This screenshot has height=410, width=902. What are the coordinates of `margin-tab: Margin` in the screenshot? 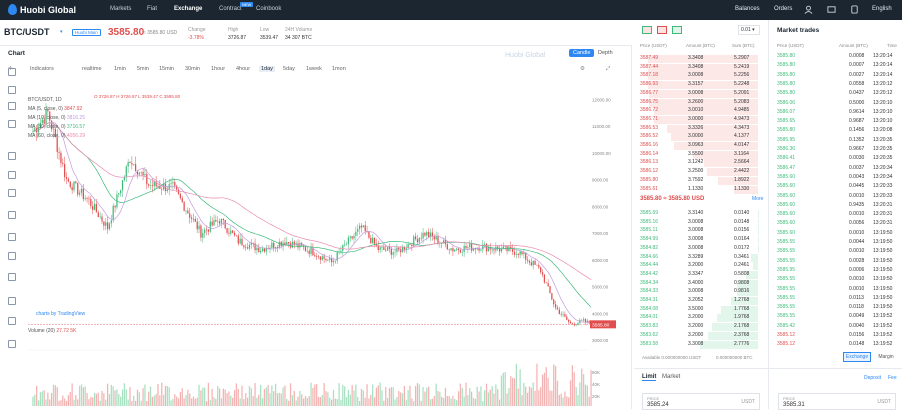 It's located at (886, 357).